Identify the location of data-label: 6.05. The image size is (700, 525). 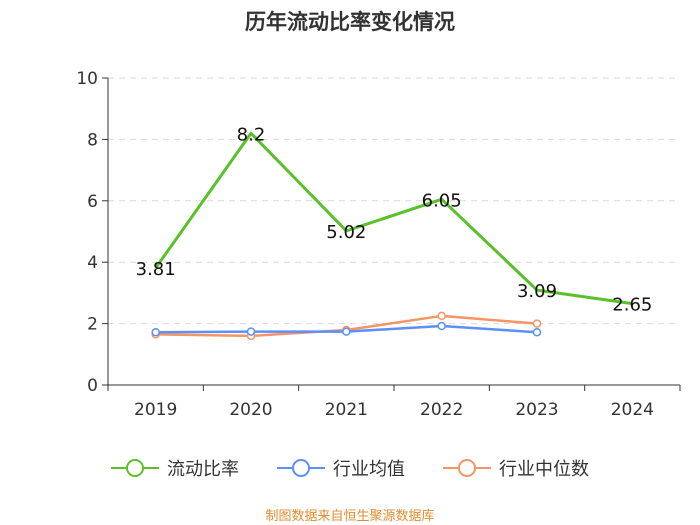
(442, 200).